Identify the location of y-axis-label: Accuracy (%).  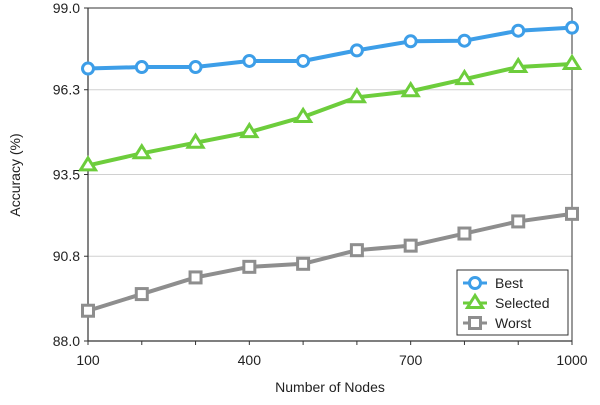
(15, 174).